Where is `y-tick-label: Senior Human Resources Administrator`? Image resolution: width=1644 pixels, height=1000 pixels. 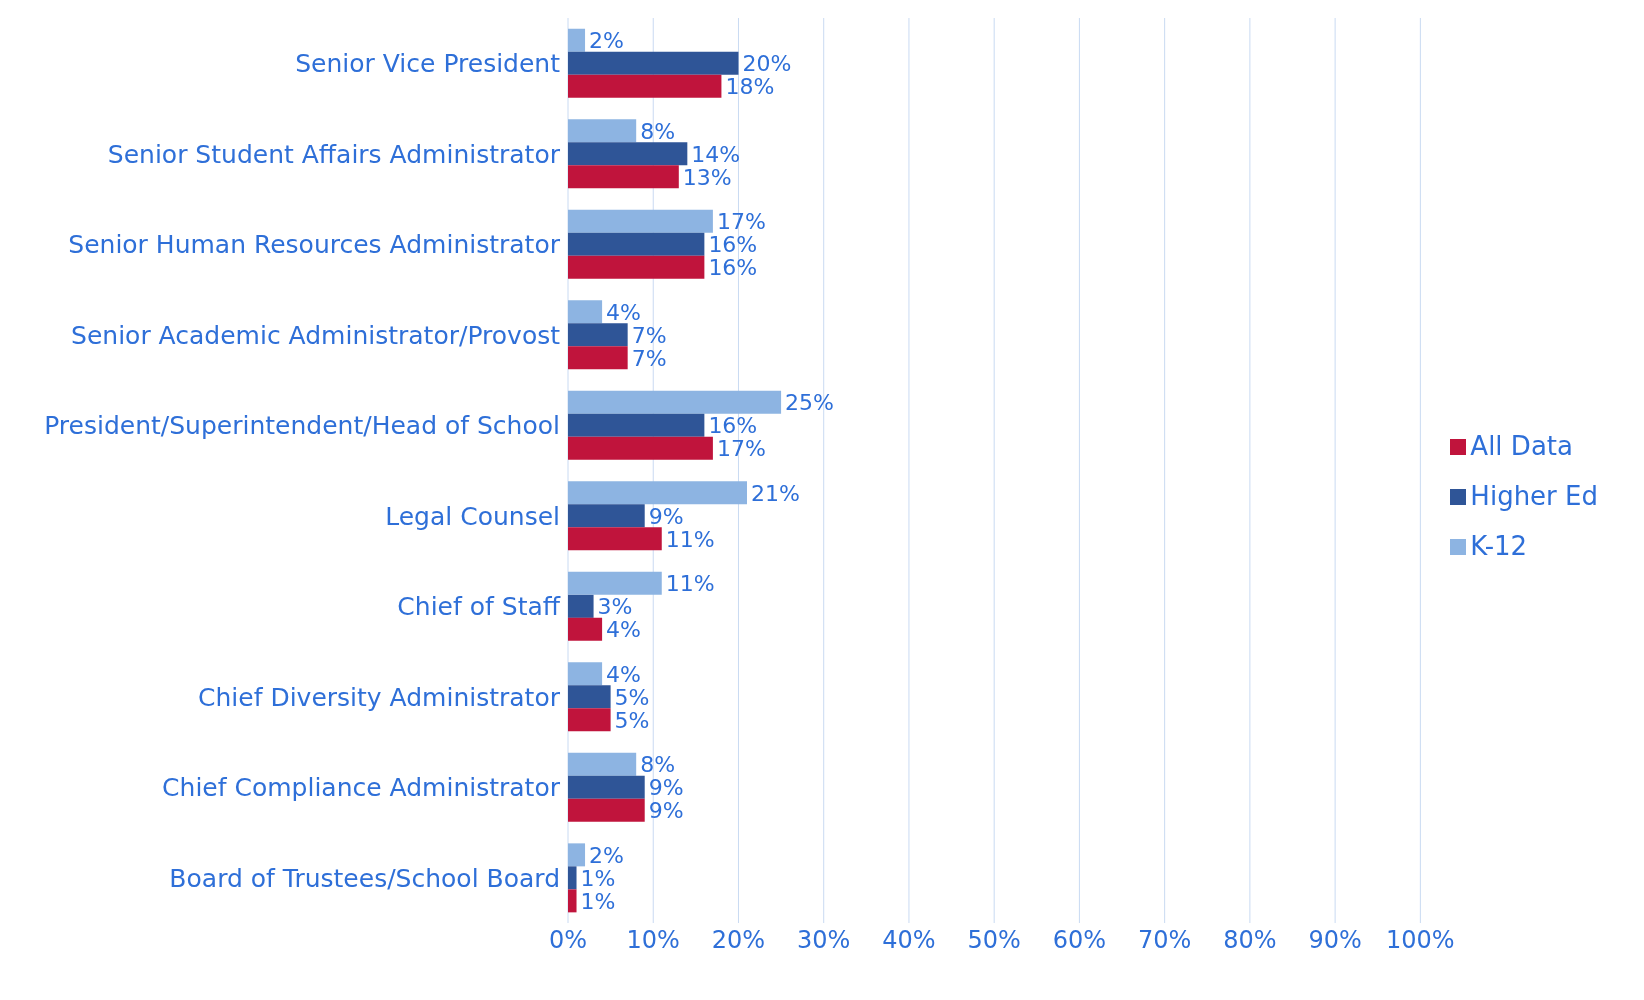
y-tick-label: Senior Human Resources Administrator is located at coordinates (314, 245).